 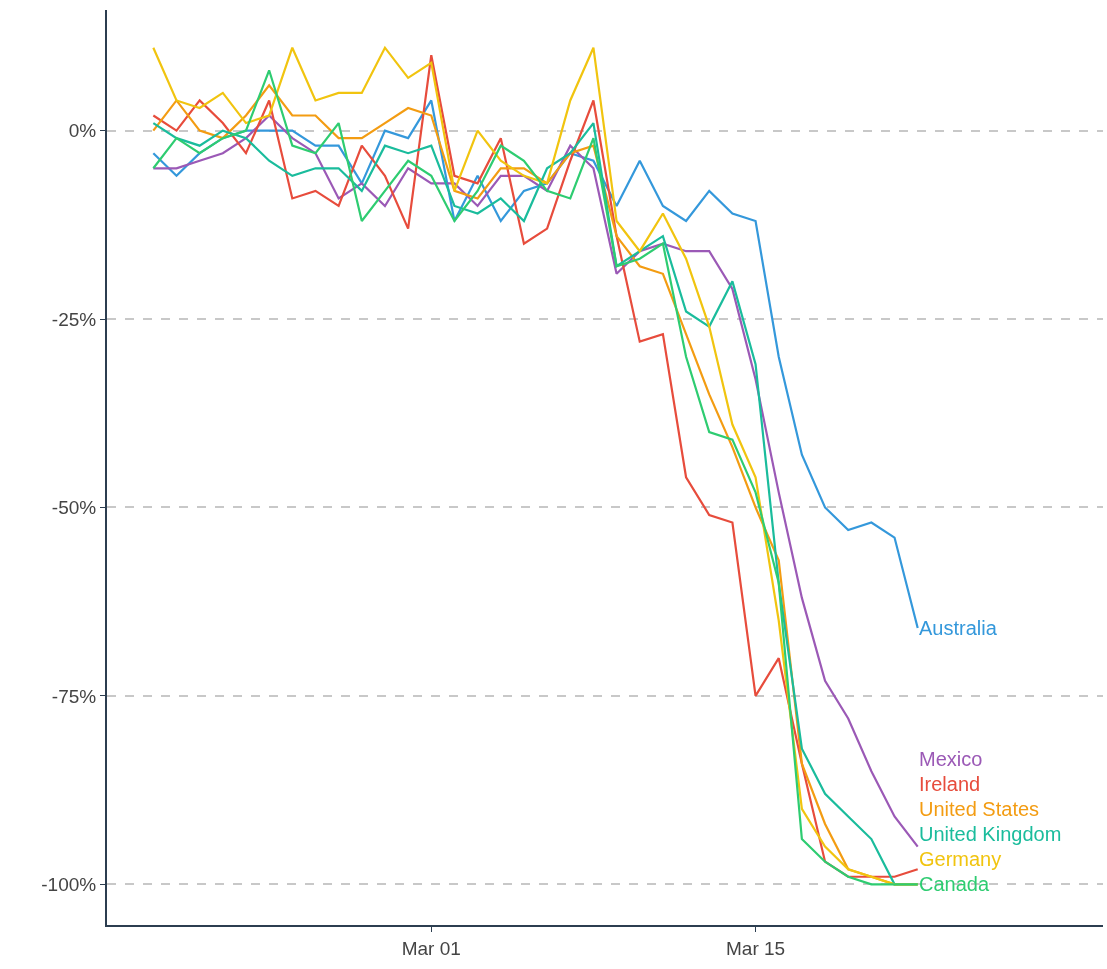 I want to click on y-tick-label: 0%, so click(x=82, y=131).